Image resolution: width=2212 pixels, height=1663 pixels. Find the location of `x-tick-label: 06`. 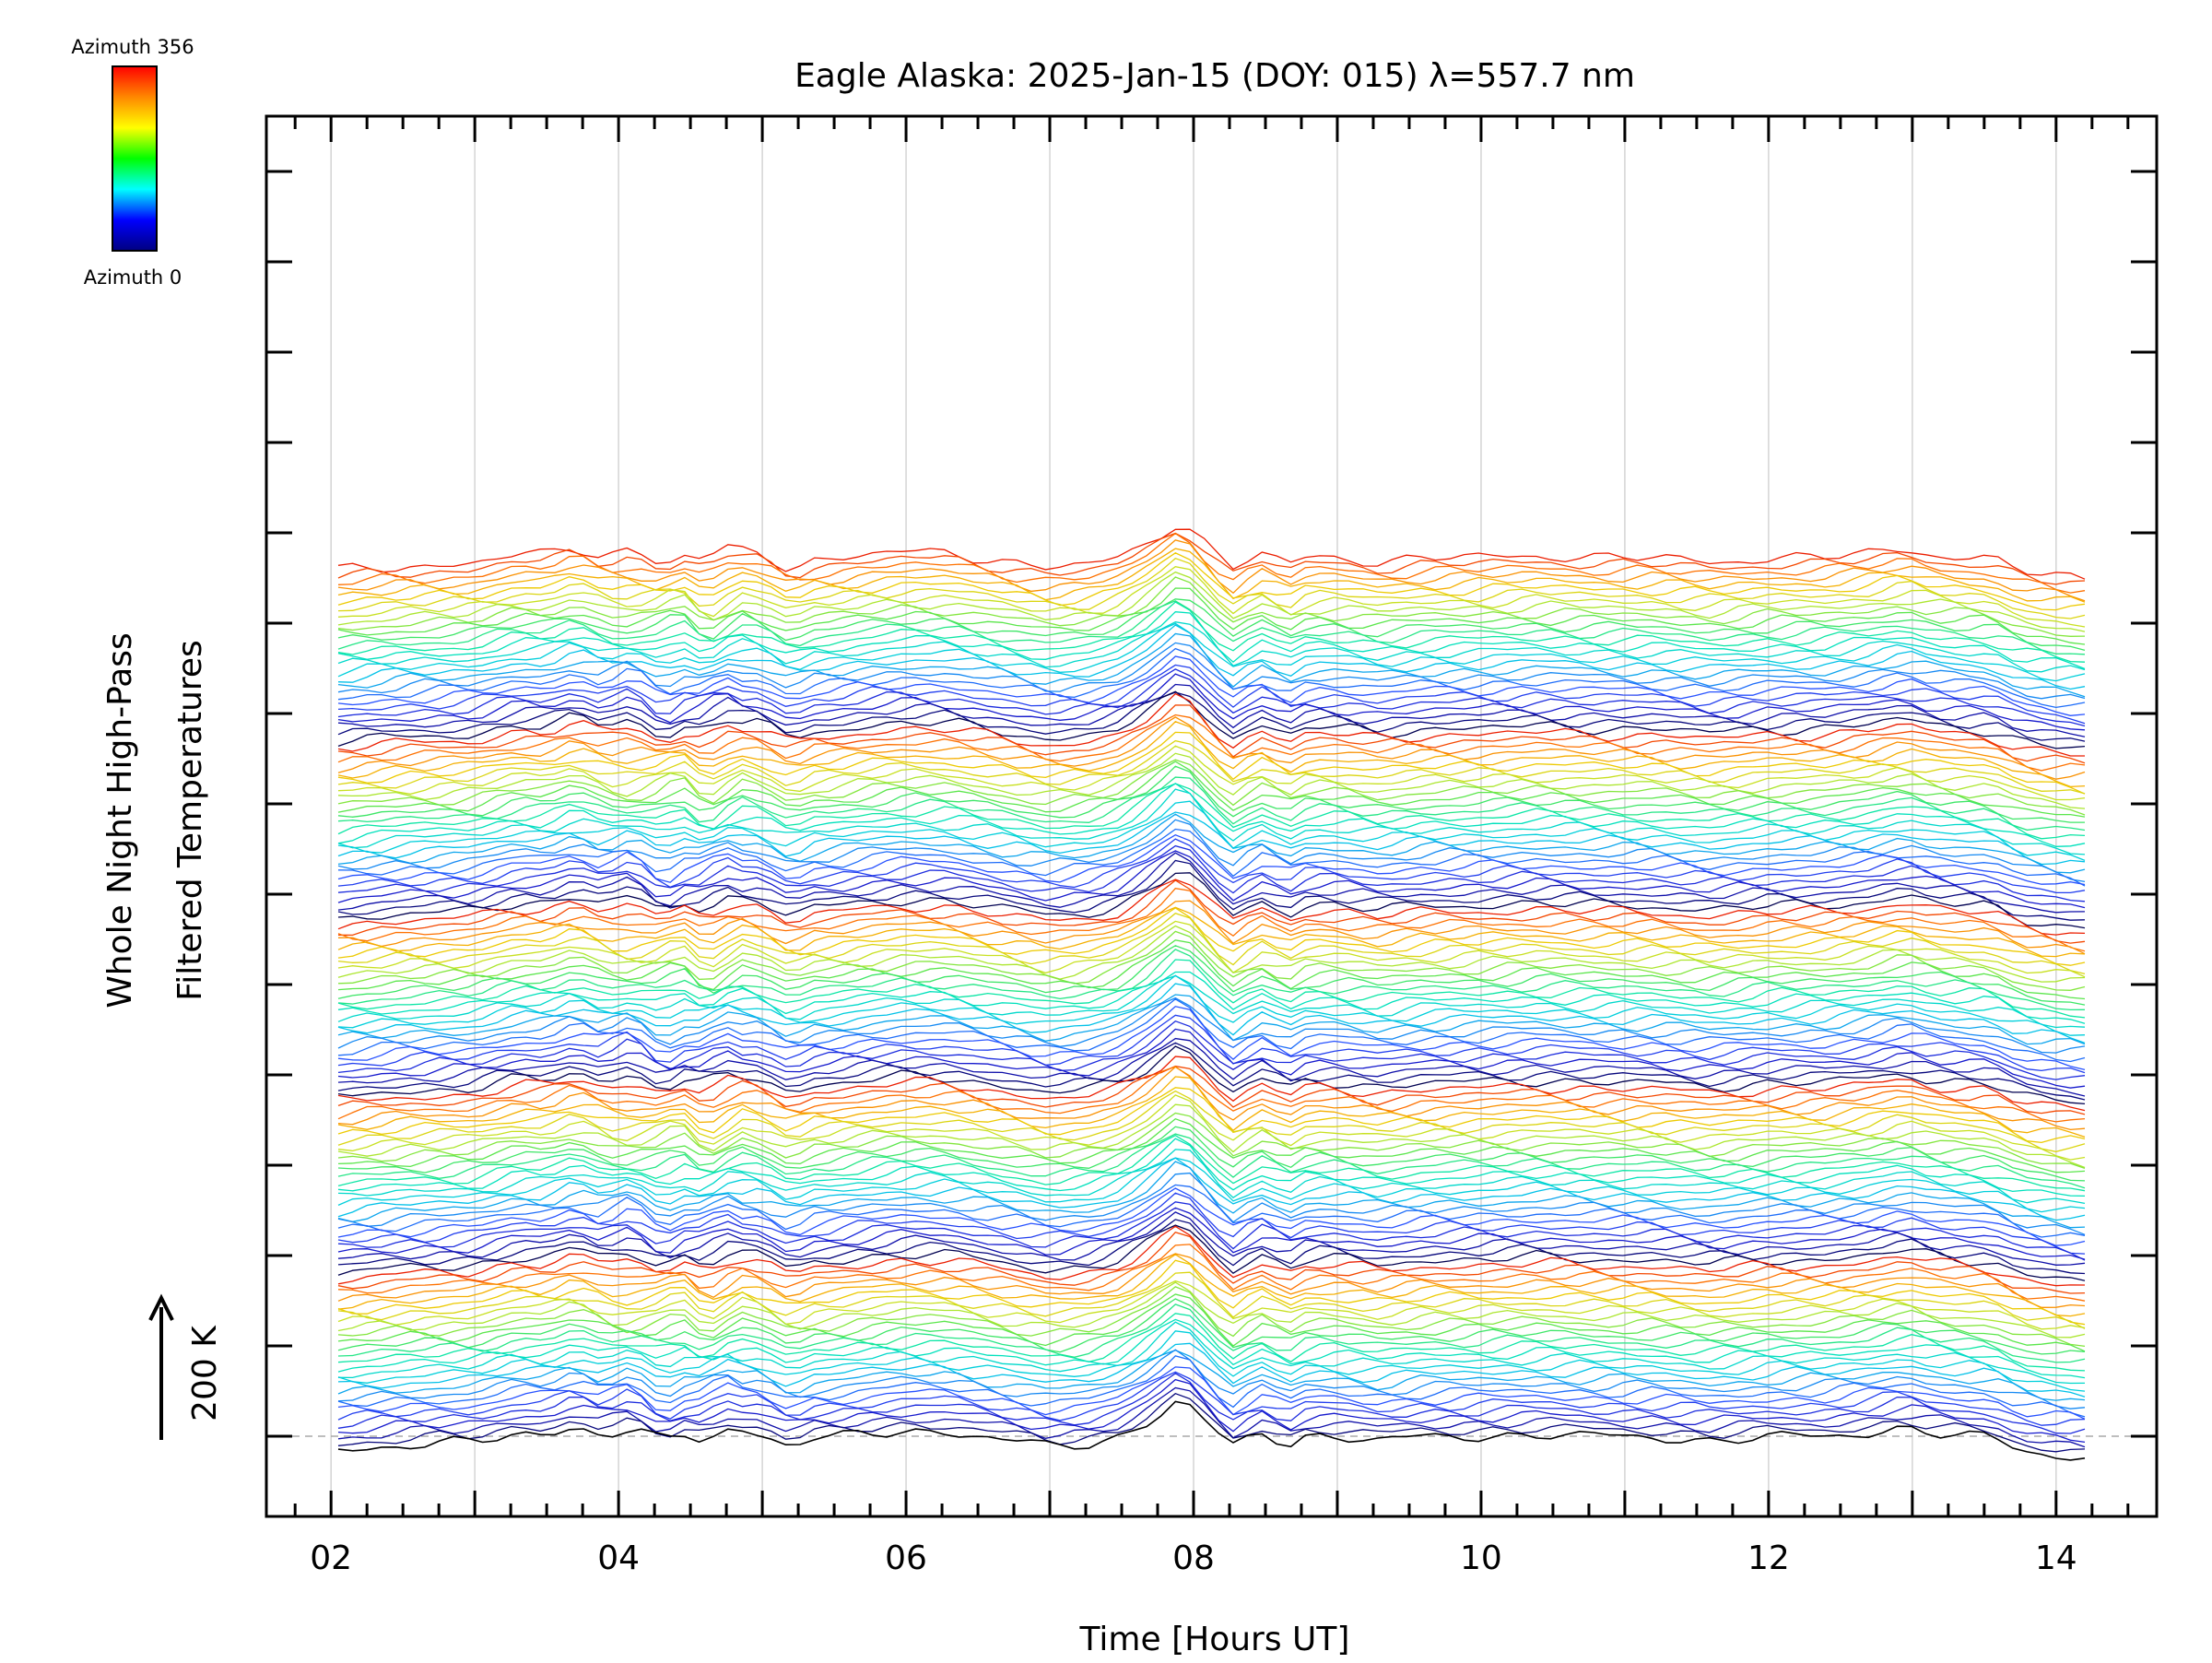

x-tick-label: 06 is located at coordinates (906, 1558).